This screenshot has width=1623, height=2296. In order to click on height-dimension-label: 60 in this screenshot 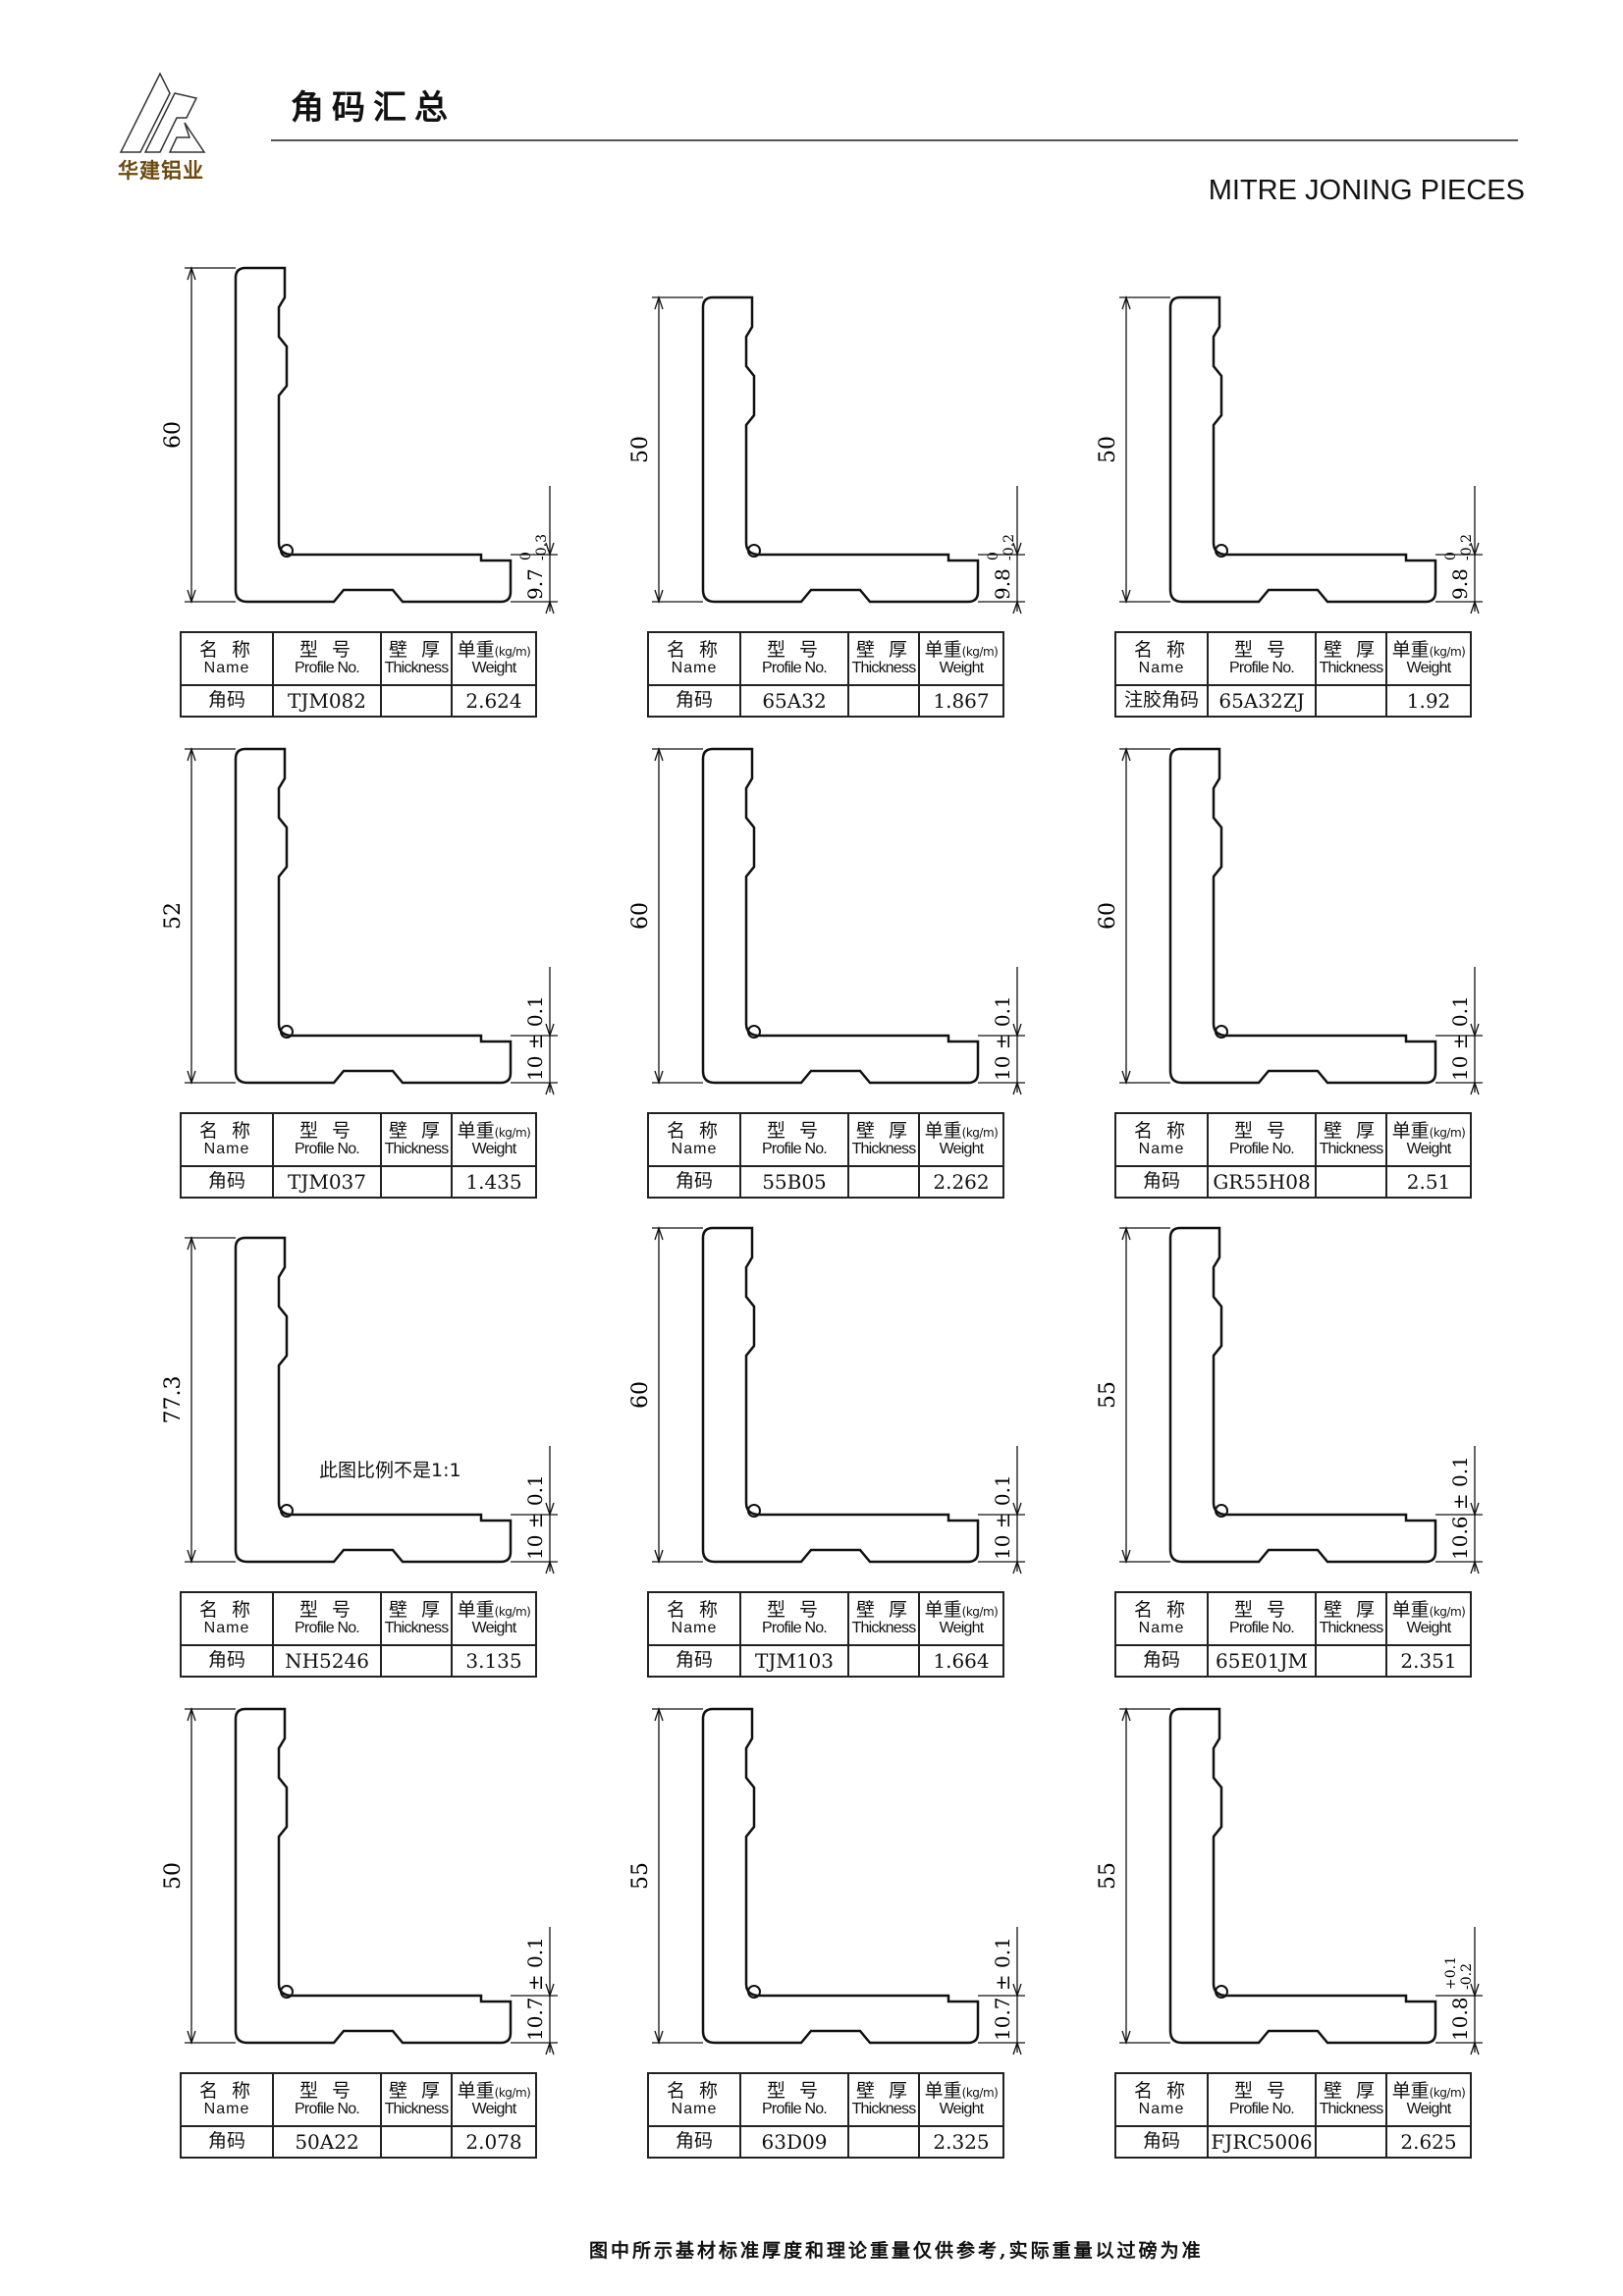, I will do `click(1108, 916)`.